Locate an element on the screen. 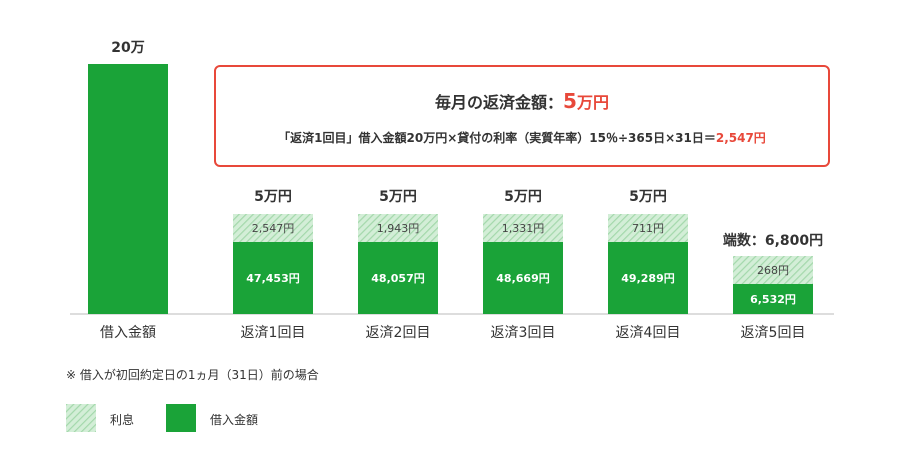 This screenshot has height=474, width=900. bar-total-label: 20万 is located at coordinates (128, 48).